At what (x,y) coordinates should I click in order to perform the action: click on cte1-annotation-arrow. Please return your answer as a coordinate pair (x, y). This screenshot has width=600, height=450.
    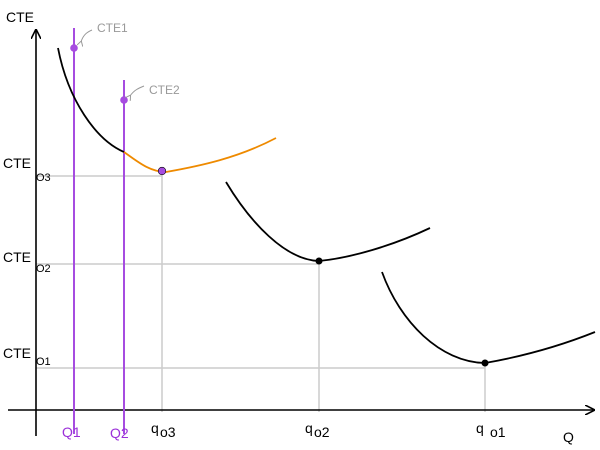
    Looking at the image, I should click on (87, 35).